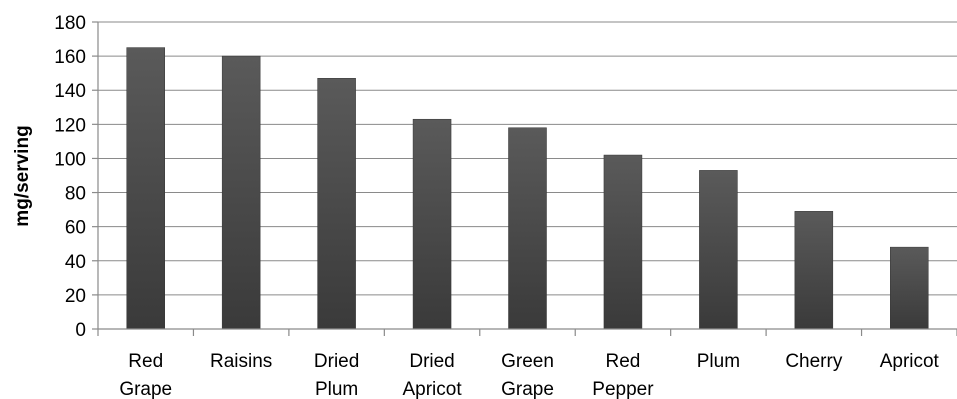 Image resolution: width=957 pixels, height=399 pixels. What do you see at coordinates (718, 361) in the screenshot?
I see `x-tick-label: Plum` at bounding box center [718, 361].